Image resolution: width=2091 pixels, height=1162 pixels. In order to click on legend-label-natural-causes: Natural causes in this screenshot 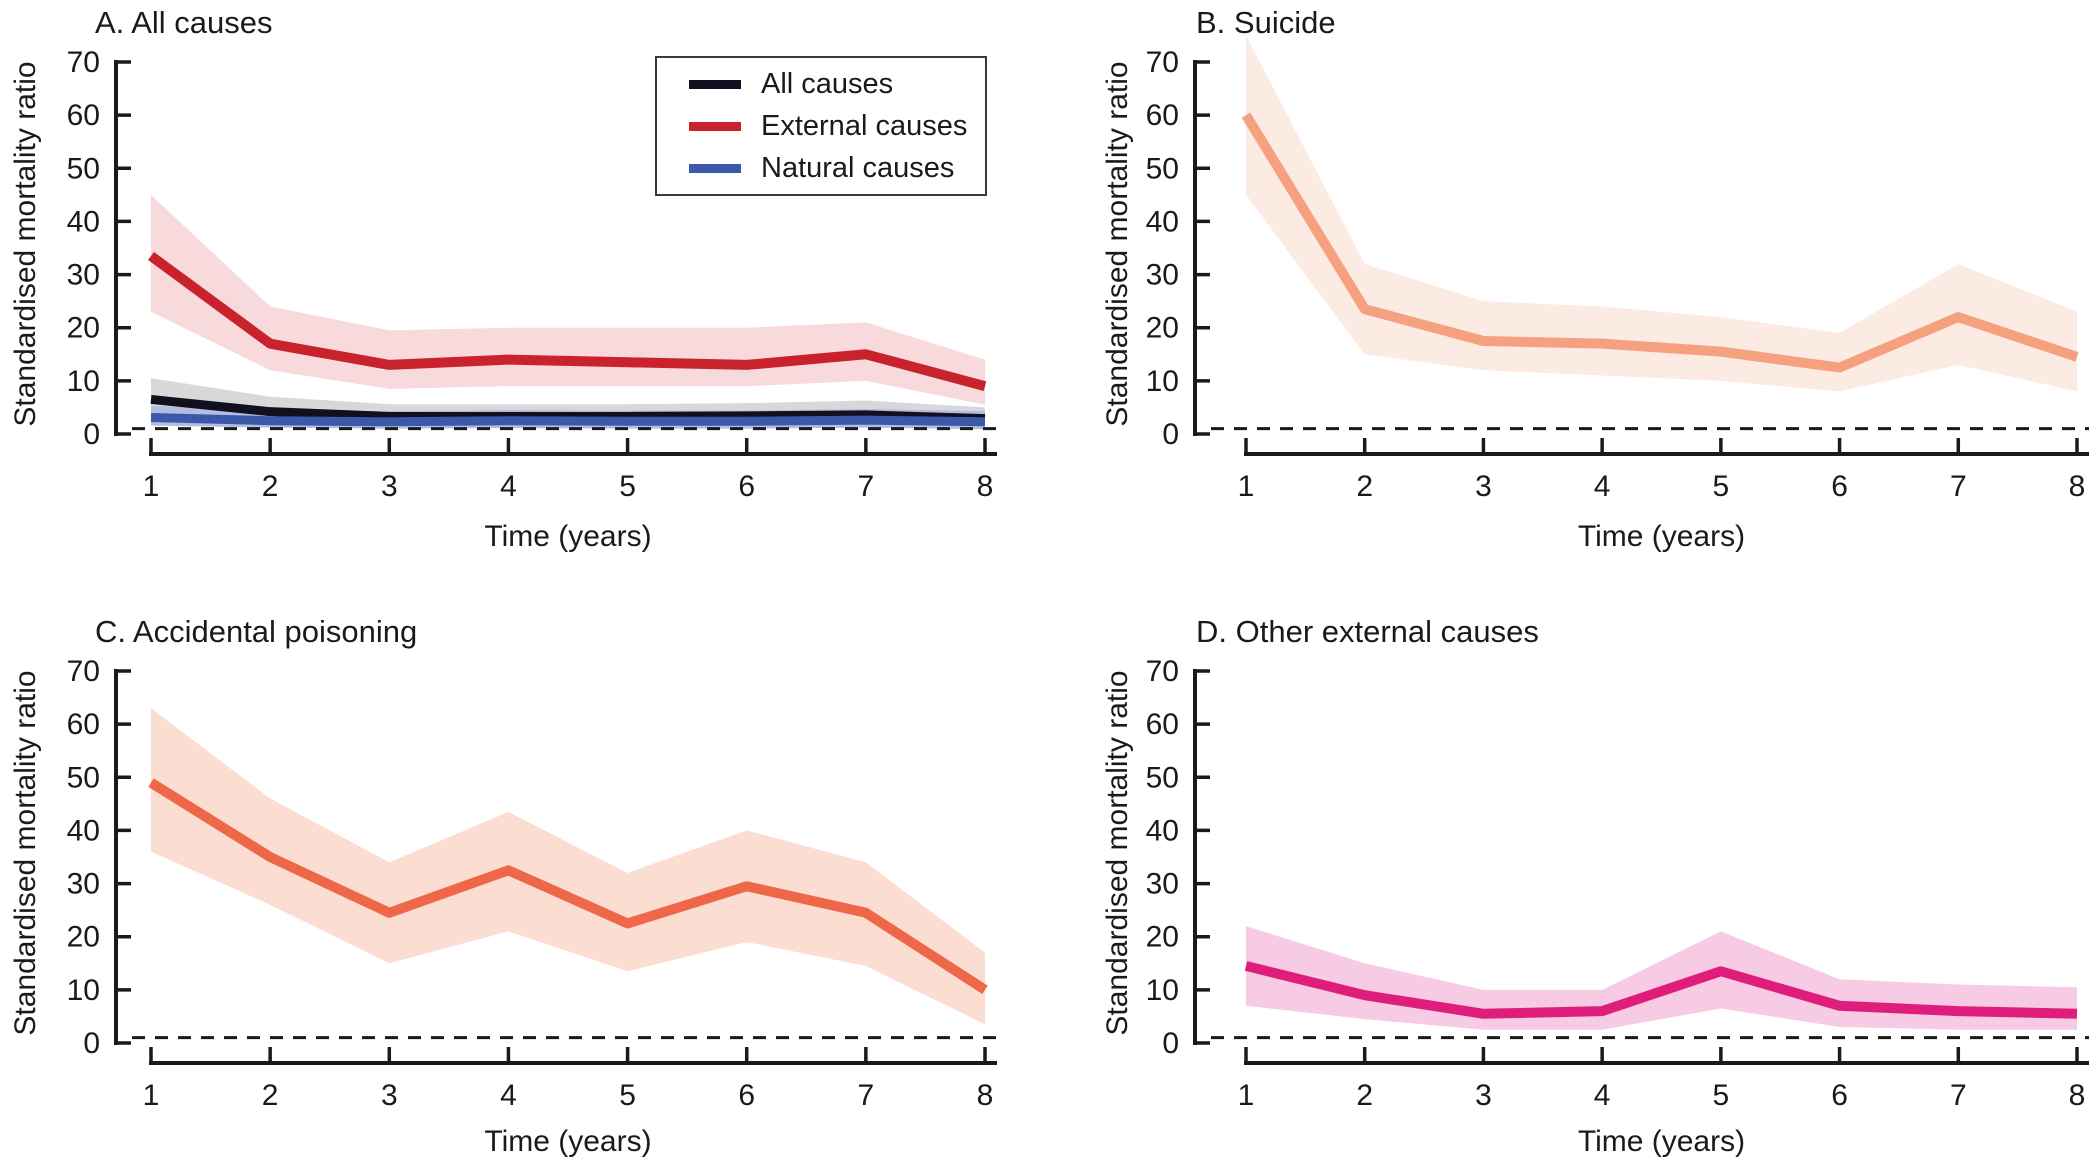, I will do `click(858, 167)`.